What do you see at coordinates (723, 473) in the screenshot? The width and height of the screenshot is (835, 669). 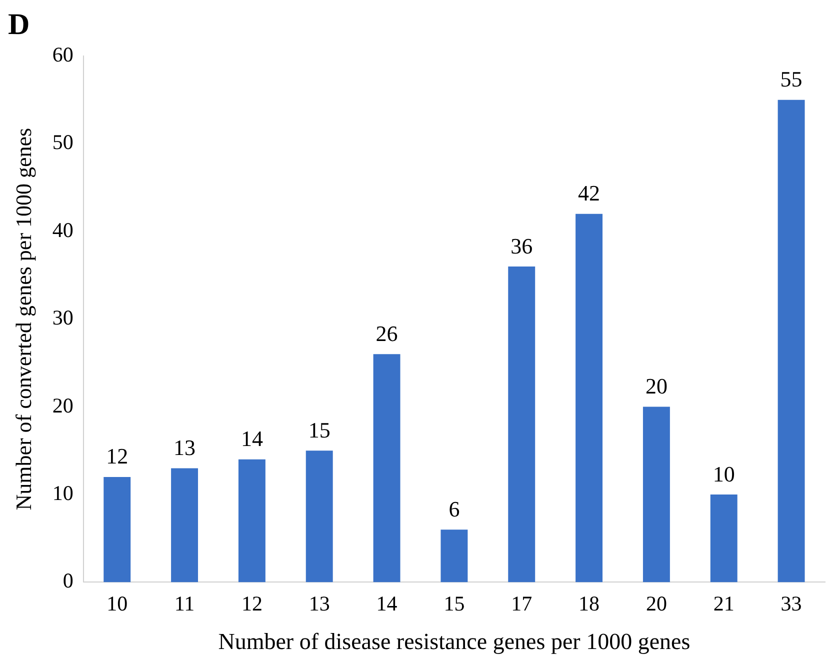 I see `data-label: 10` at bounding box center [723, 473].